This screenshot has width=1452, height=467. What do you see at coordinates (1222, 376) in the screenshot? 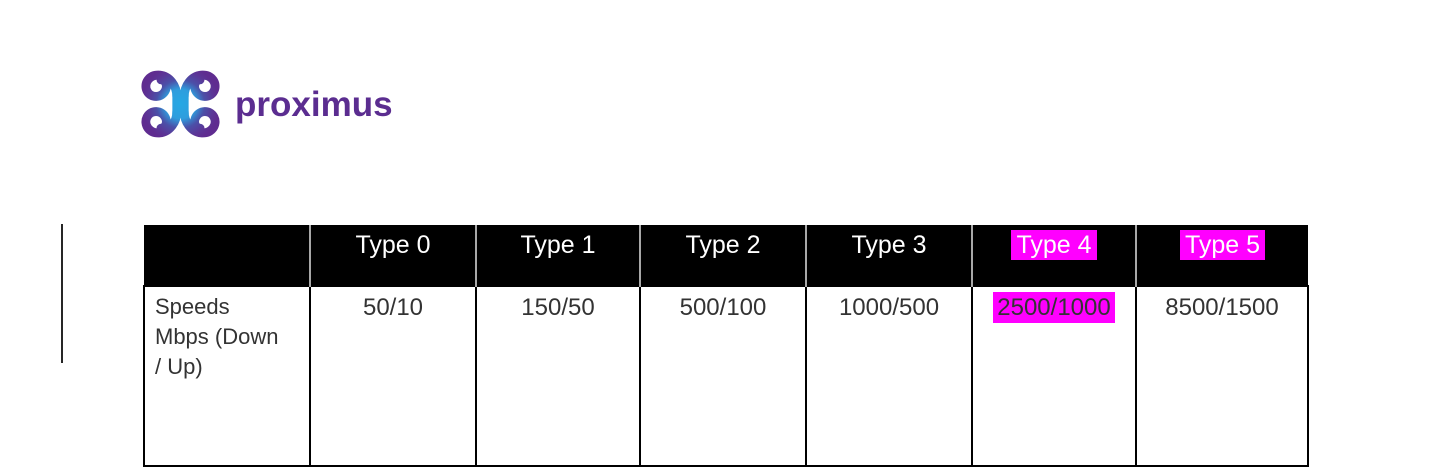
I see `speed-cell-type-5: 8500/1500` at bounding box center [1222, 376].